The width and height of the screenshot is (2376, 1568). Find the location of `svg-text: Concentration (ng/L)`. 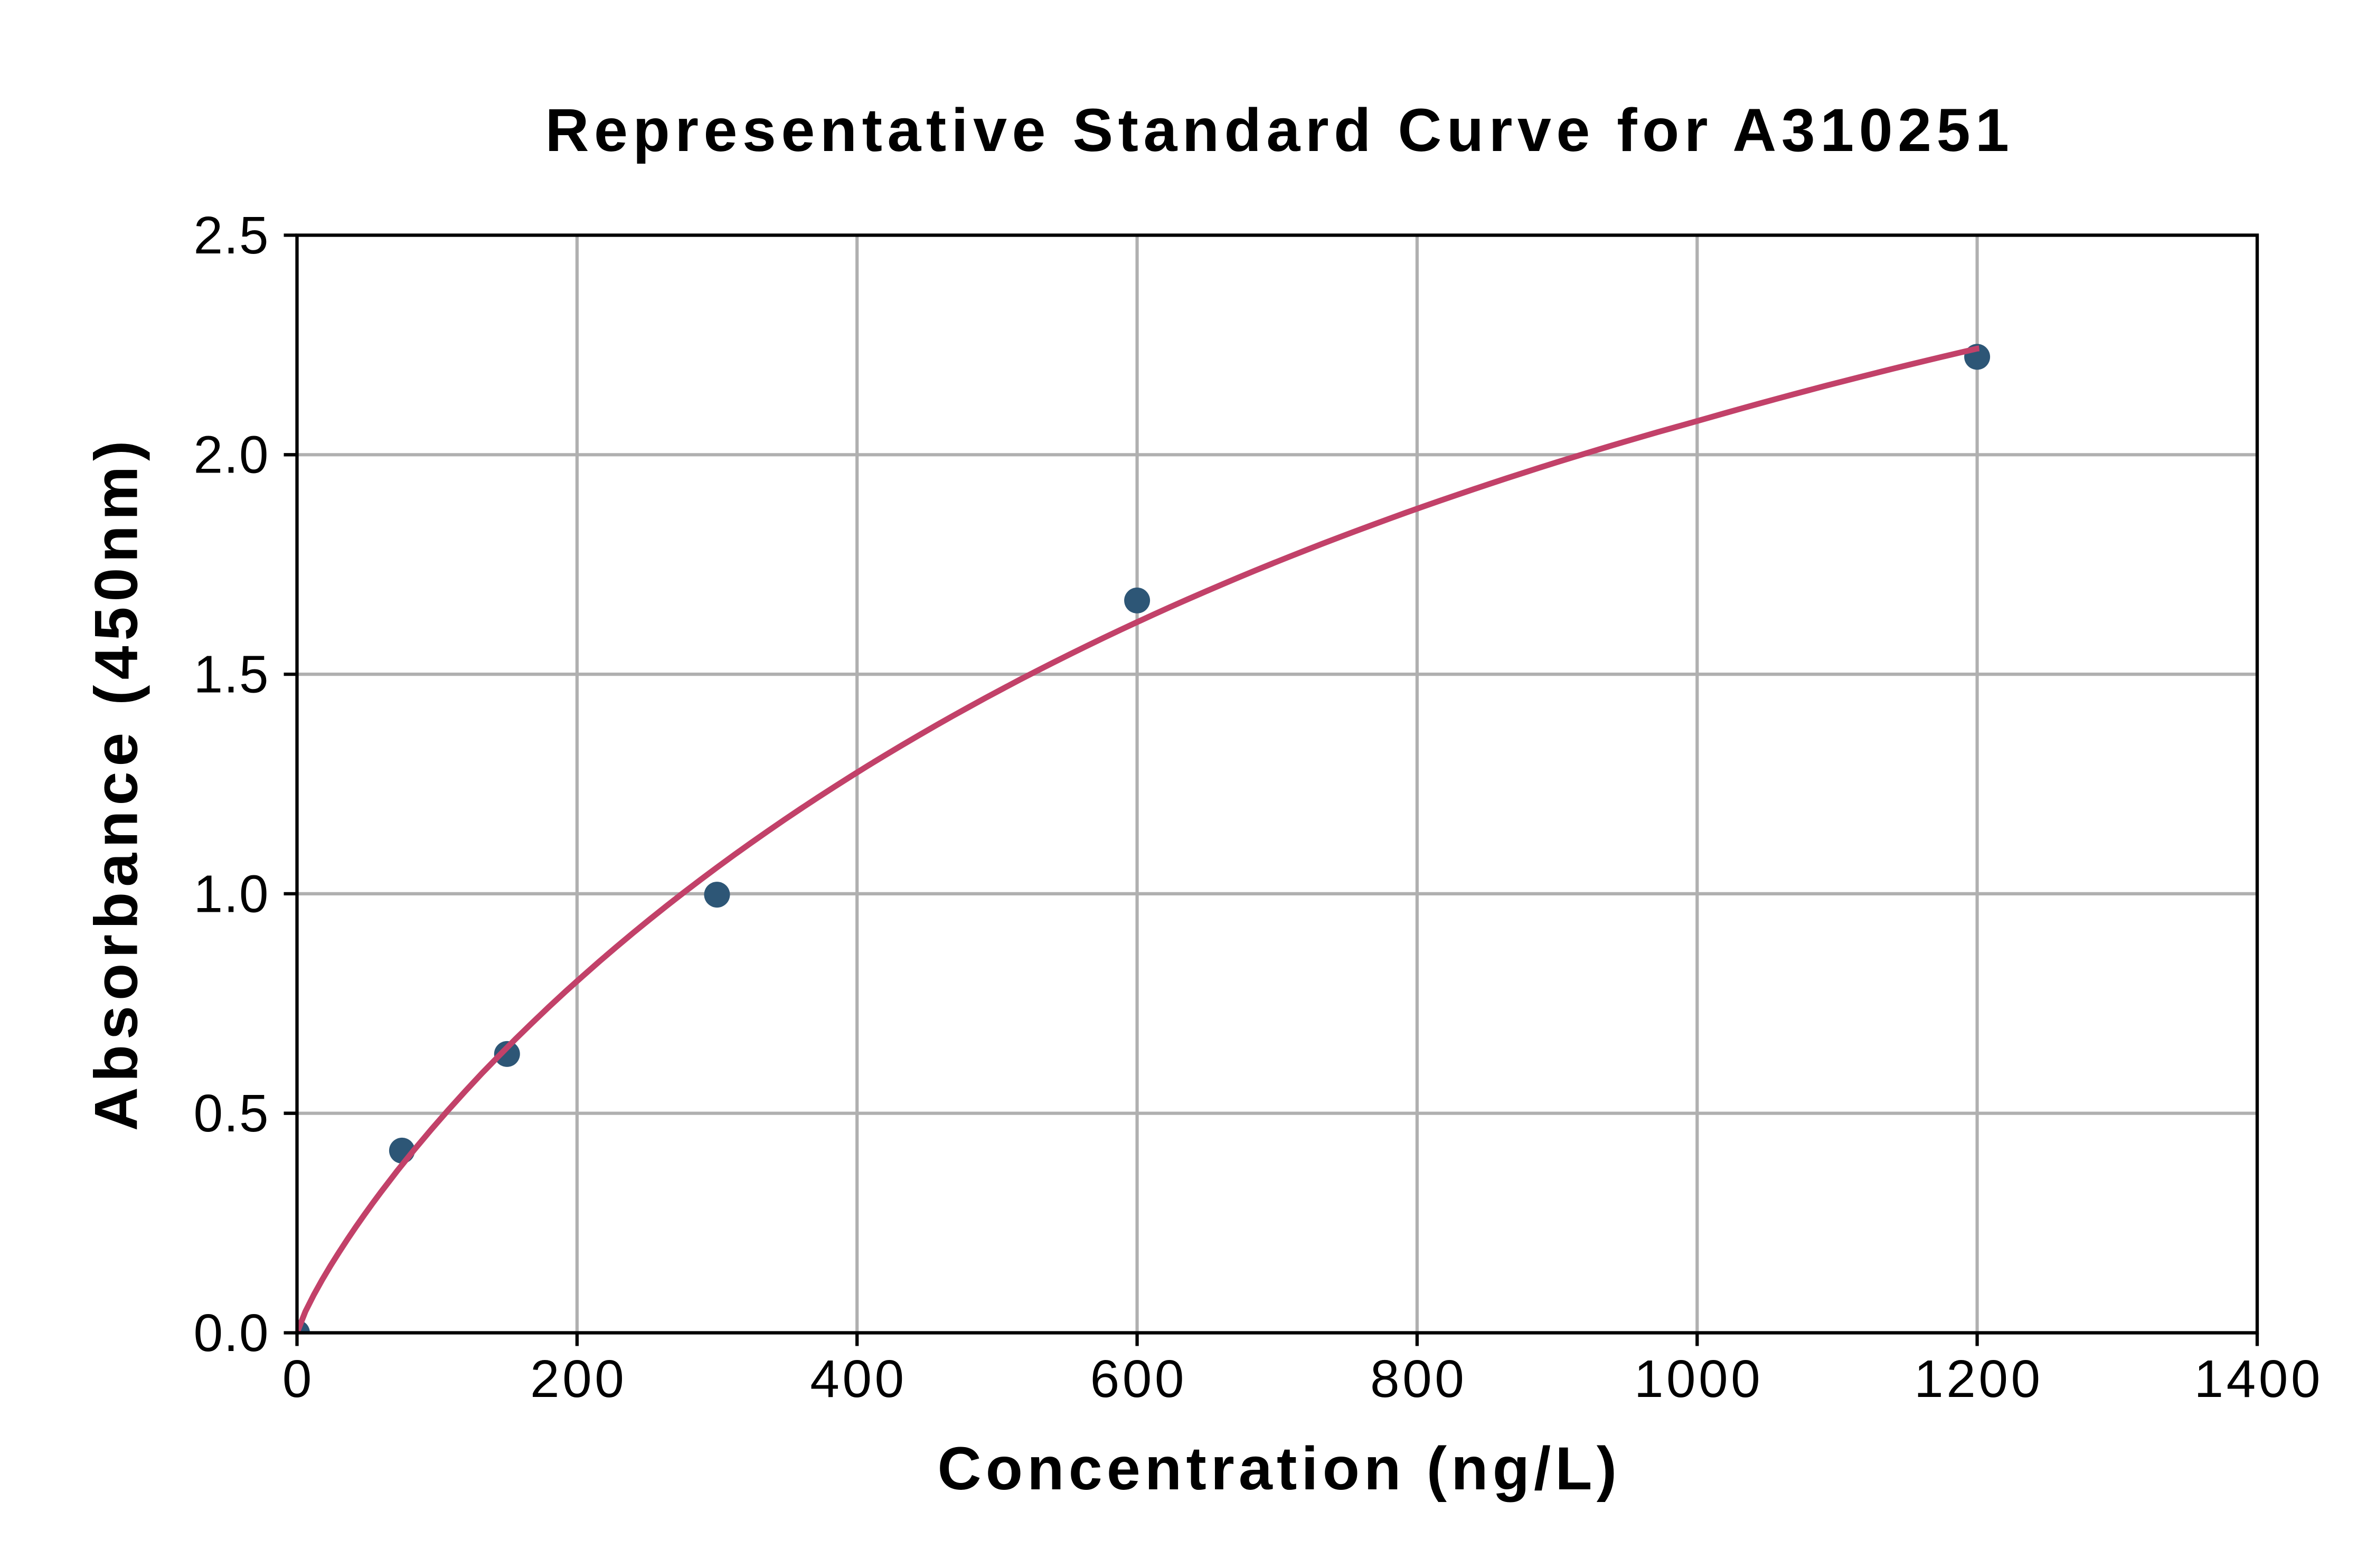

svg-text: Concentration (ng/L) is located at coordinates (1279, 1469).